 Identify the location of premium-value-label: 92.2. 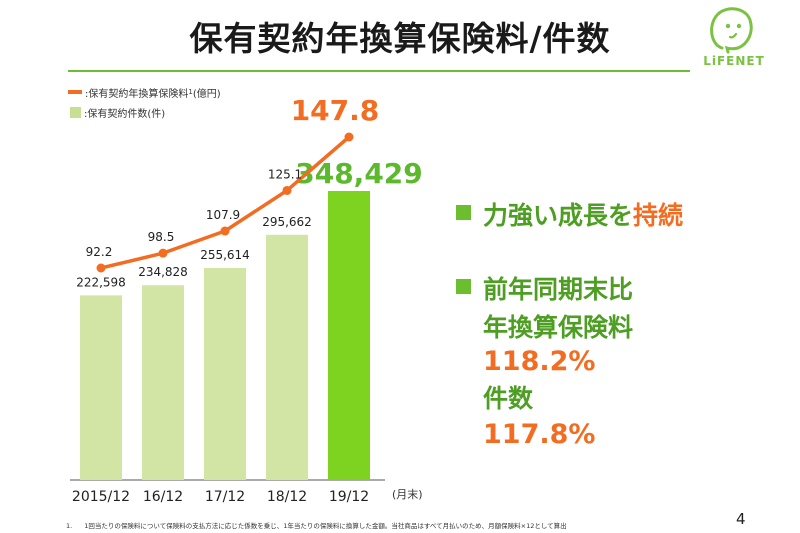
(99, 252).